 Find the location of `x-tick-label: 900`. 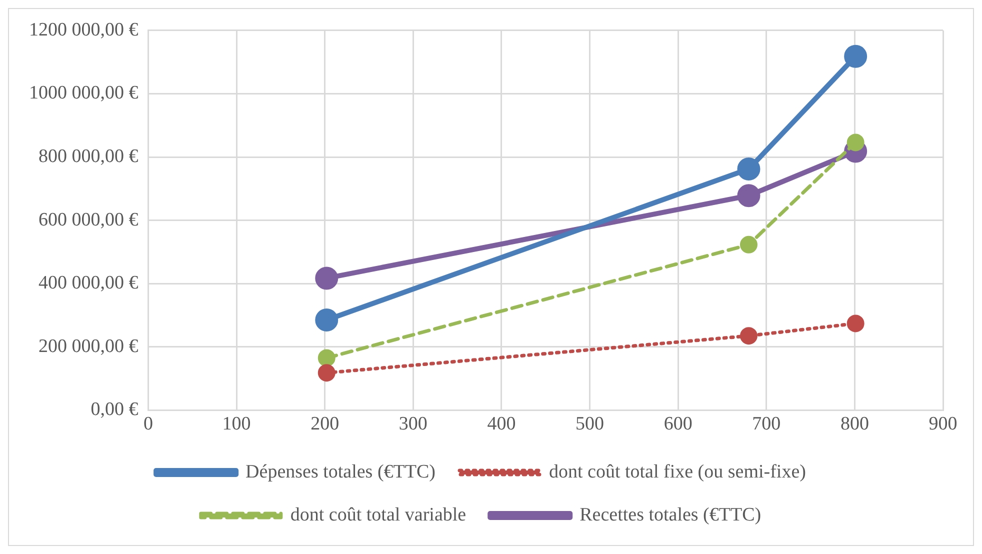

x-tick-label: 900 is located at coordinates (943, 424).